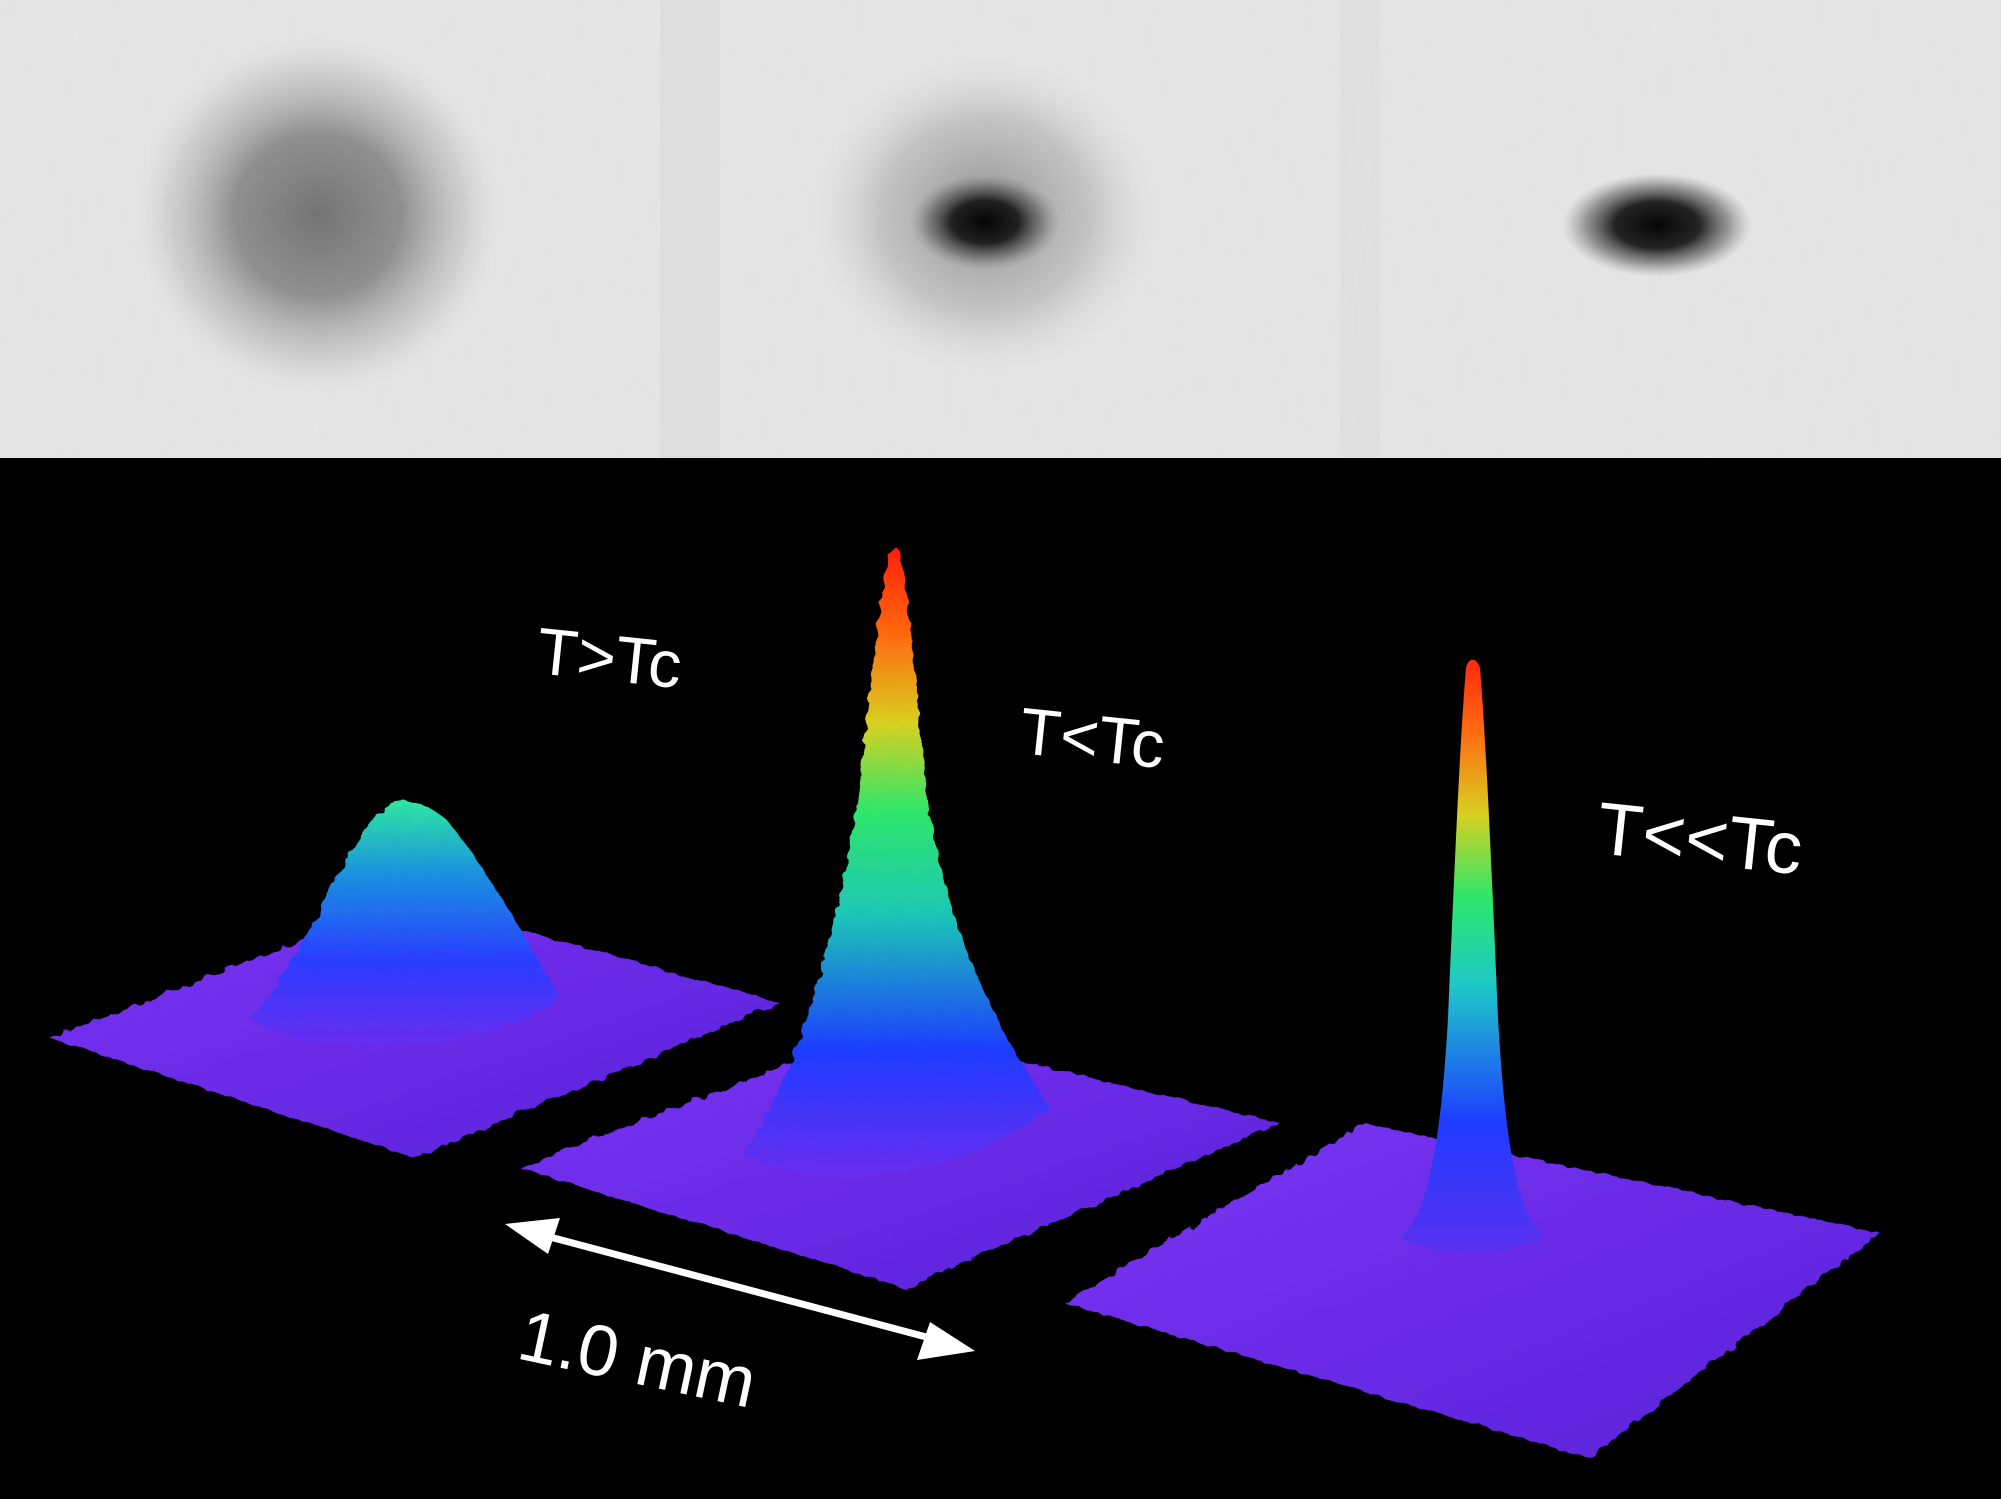  Describe the element at coordinates (610, 657) in the screenshot. I see `label-above-tc: T>Tc` at that location.